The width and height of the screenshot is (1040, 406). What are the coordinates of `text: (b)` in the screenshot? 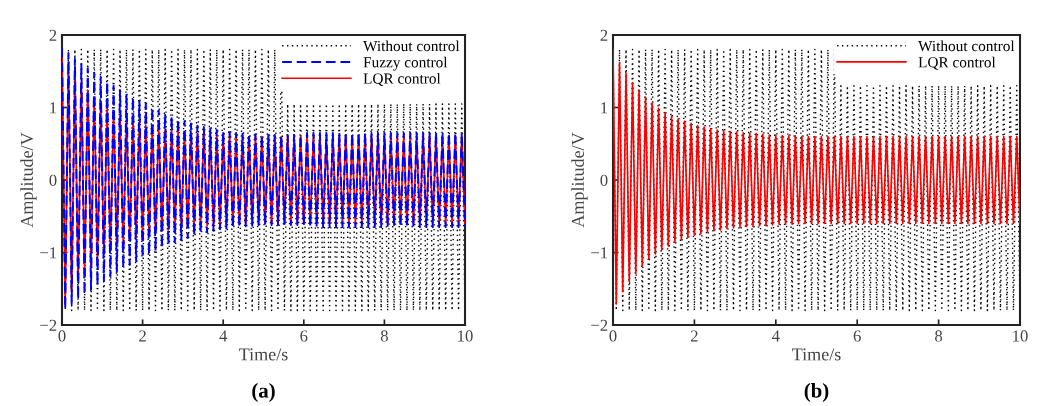 It's located at (816, 392).